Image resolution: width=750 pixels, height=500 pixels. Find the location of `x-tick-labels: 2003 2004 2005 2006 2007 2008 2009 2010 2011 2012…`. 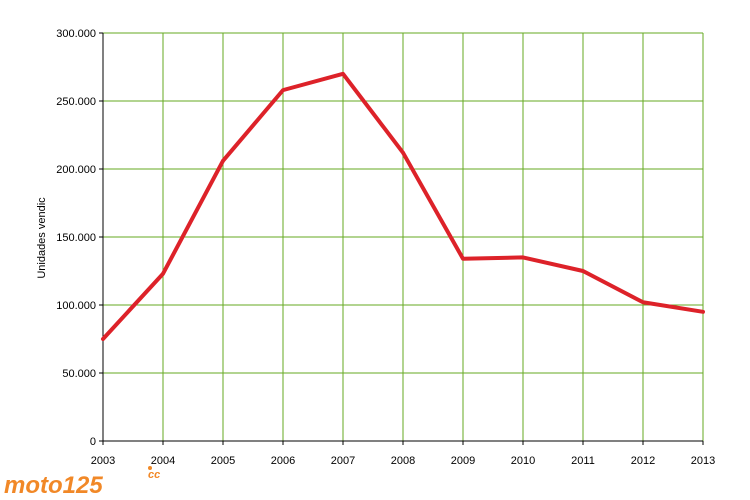

x-tick-labels: 2003 2004 2005 2006 2007 2008 2009 2010 2011 2012… is located at coordinates (403, 461).